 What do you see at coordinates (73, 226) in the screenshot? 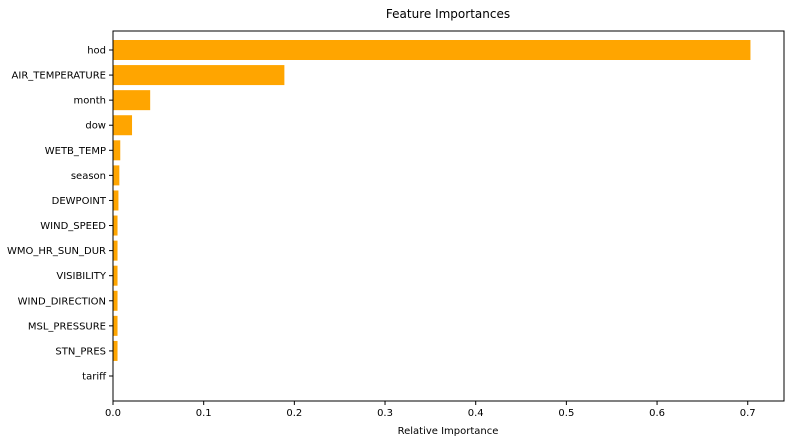
I see `y-tick-label: WIND_SPEED` at bounding box center [73, 226].